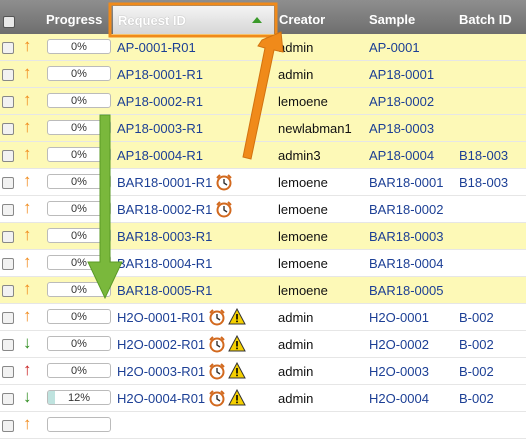 The image size is (526, 439). What do you see at coordinates (402, 101) in the screenshot?
I see `sample-link: AP18-0002` at bounding box center [402, 101].